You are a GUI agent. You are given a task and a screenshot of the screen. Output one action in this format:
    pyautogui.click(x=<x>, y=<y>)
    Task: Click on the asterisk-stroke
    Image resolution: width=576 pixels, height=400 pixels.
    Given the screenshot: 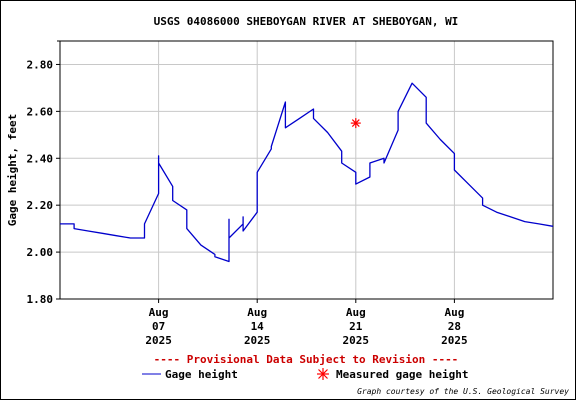 What is the action you would take?
    pyautogui.click(x=355, y=123)
    